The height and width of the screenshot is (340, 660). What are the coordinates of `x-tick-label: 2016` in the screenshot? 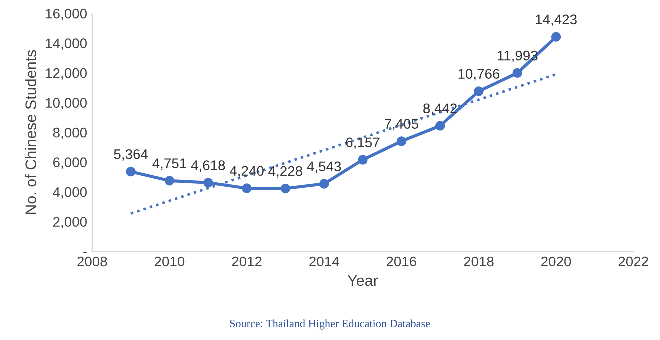 It's located at (401, 261).